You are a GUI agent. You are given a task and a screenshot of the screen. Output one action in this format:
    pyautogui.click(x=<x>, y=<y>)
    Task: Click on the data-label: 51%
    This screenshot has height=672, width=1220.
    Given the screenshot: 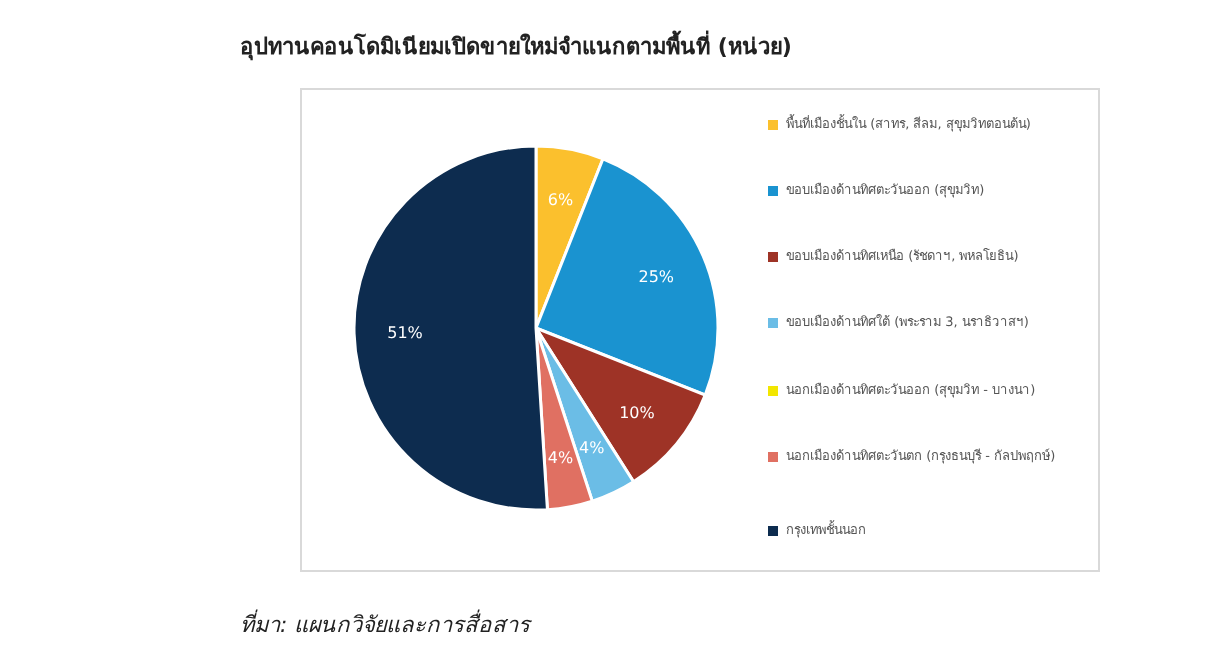 What is the action you would take?
    pyautogui.click(x=405, y=333)
    